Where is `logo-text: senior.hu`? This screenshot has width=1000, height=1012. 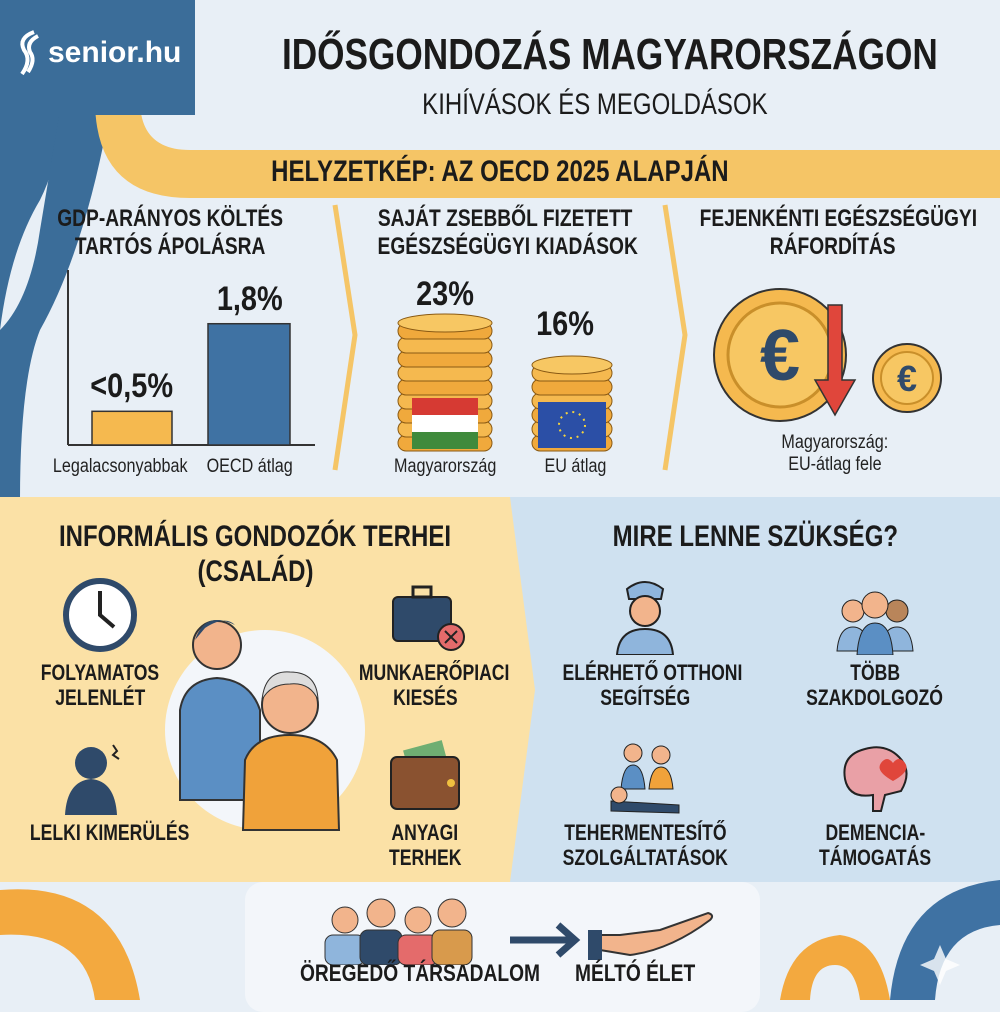 logo-text: senior.hu is located at coordinates (115, 52).